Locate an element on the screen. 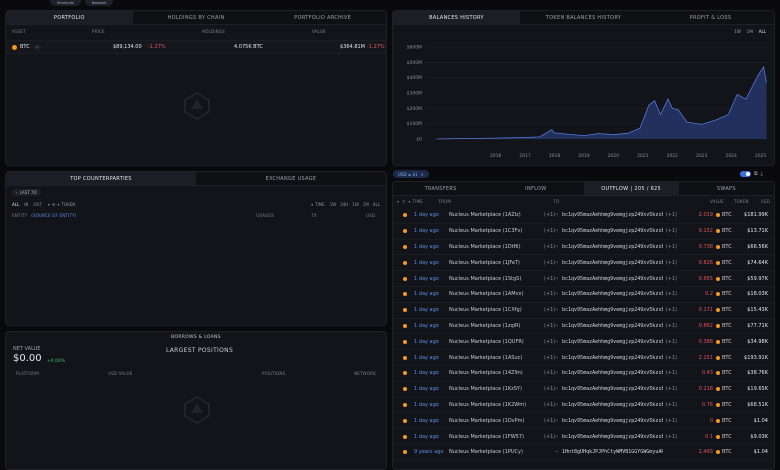 This screenshot has height=470, width=780. star-icon: ☆ is located at coordinates (37, 47).